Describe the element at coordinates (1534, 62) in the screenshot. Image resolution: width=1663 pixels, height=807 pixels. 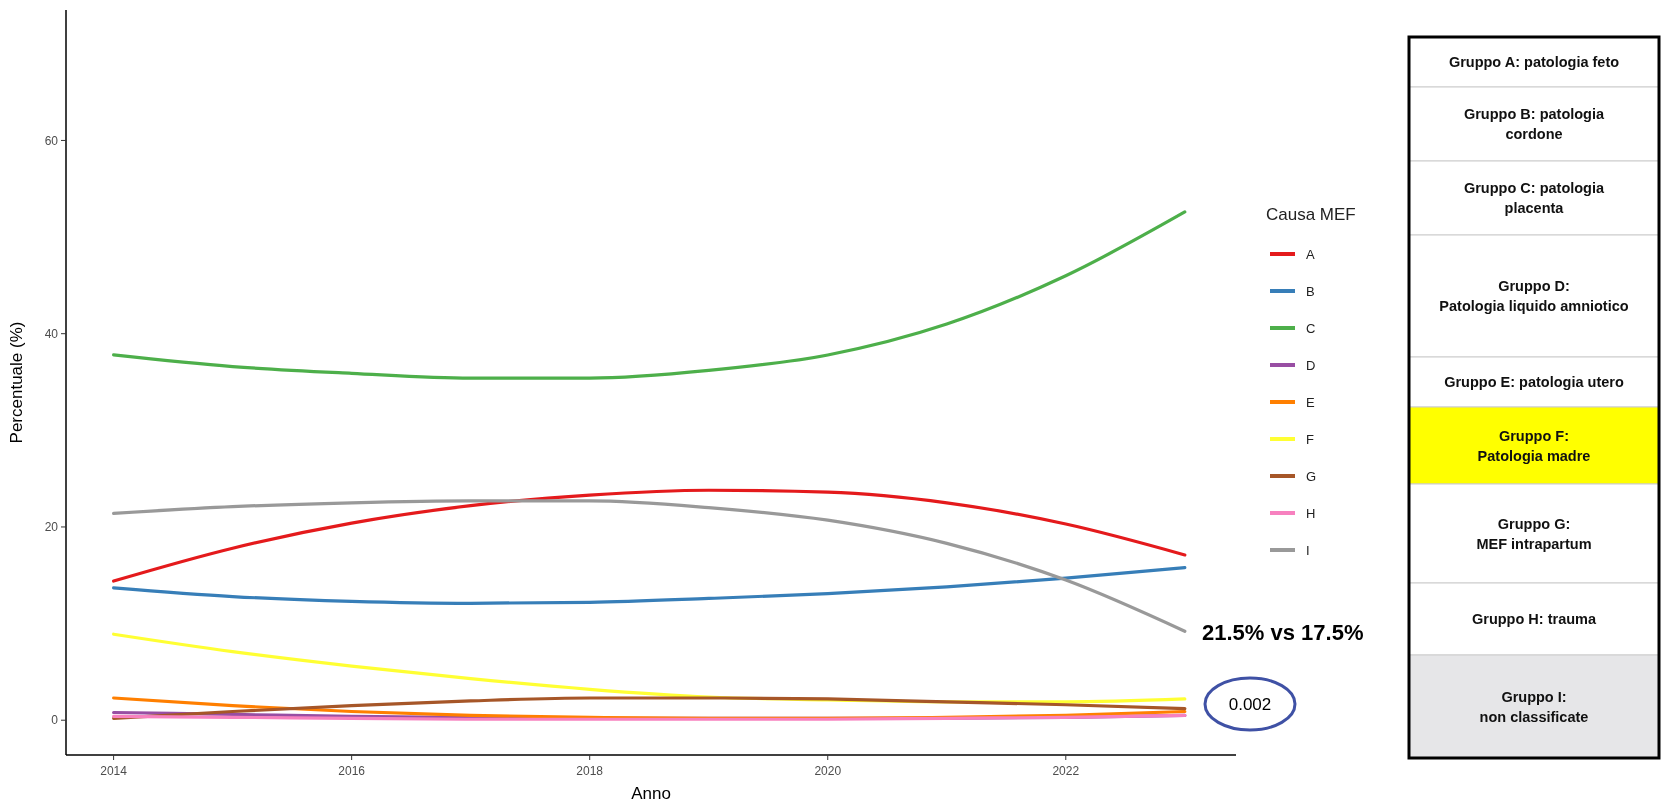
I see `category-label: Gruppo A: patologia feto` at that location.